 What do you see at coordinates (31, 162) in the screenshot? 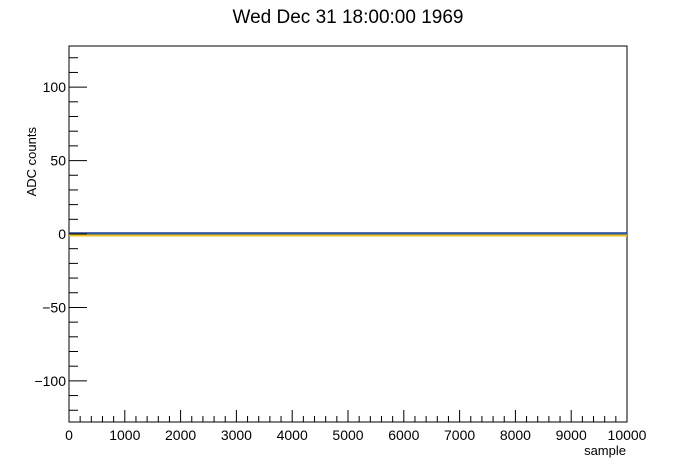
I see `y-axis-title: ADC counts` at bounding box center [31, 162].